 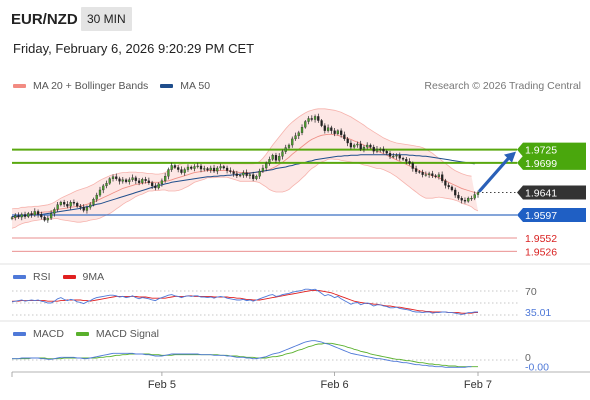 I want to click on macd-legend: MACD MACD Signal, so click(x=92, y=334).